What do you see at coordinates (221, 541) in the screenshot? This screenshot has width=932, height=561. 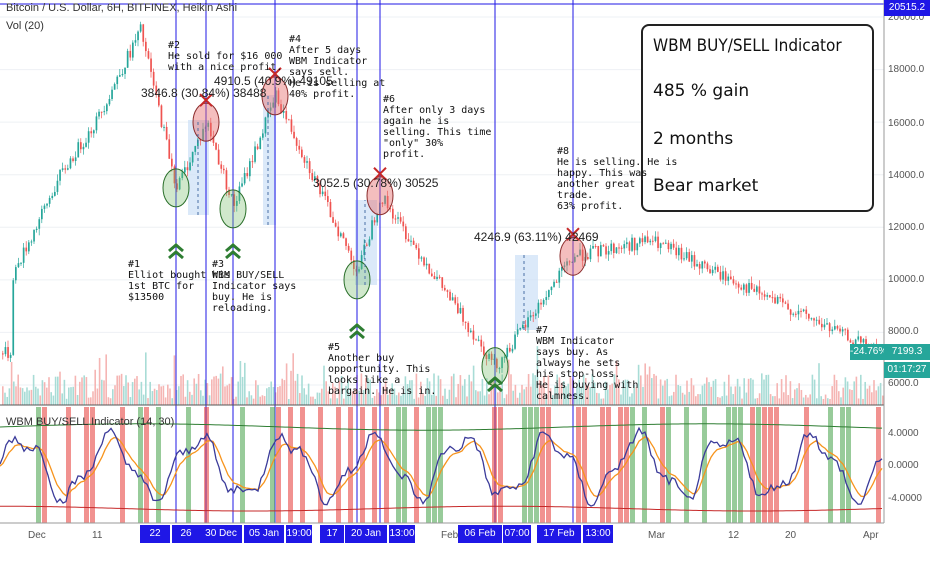 I see `date-box: 30 Dec '17` at bounding box center [221, 541].